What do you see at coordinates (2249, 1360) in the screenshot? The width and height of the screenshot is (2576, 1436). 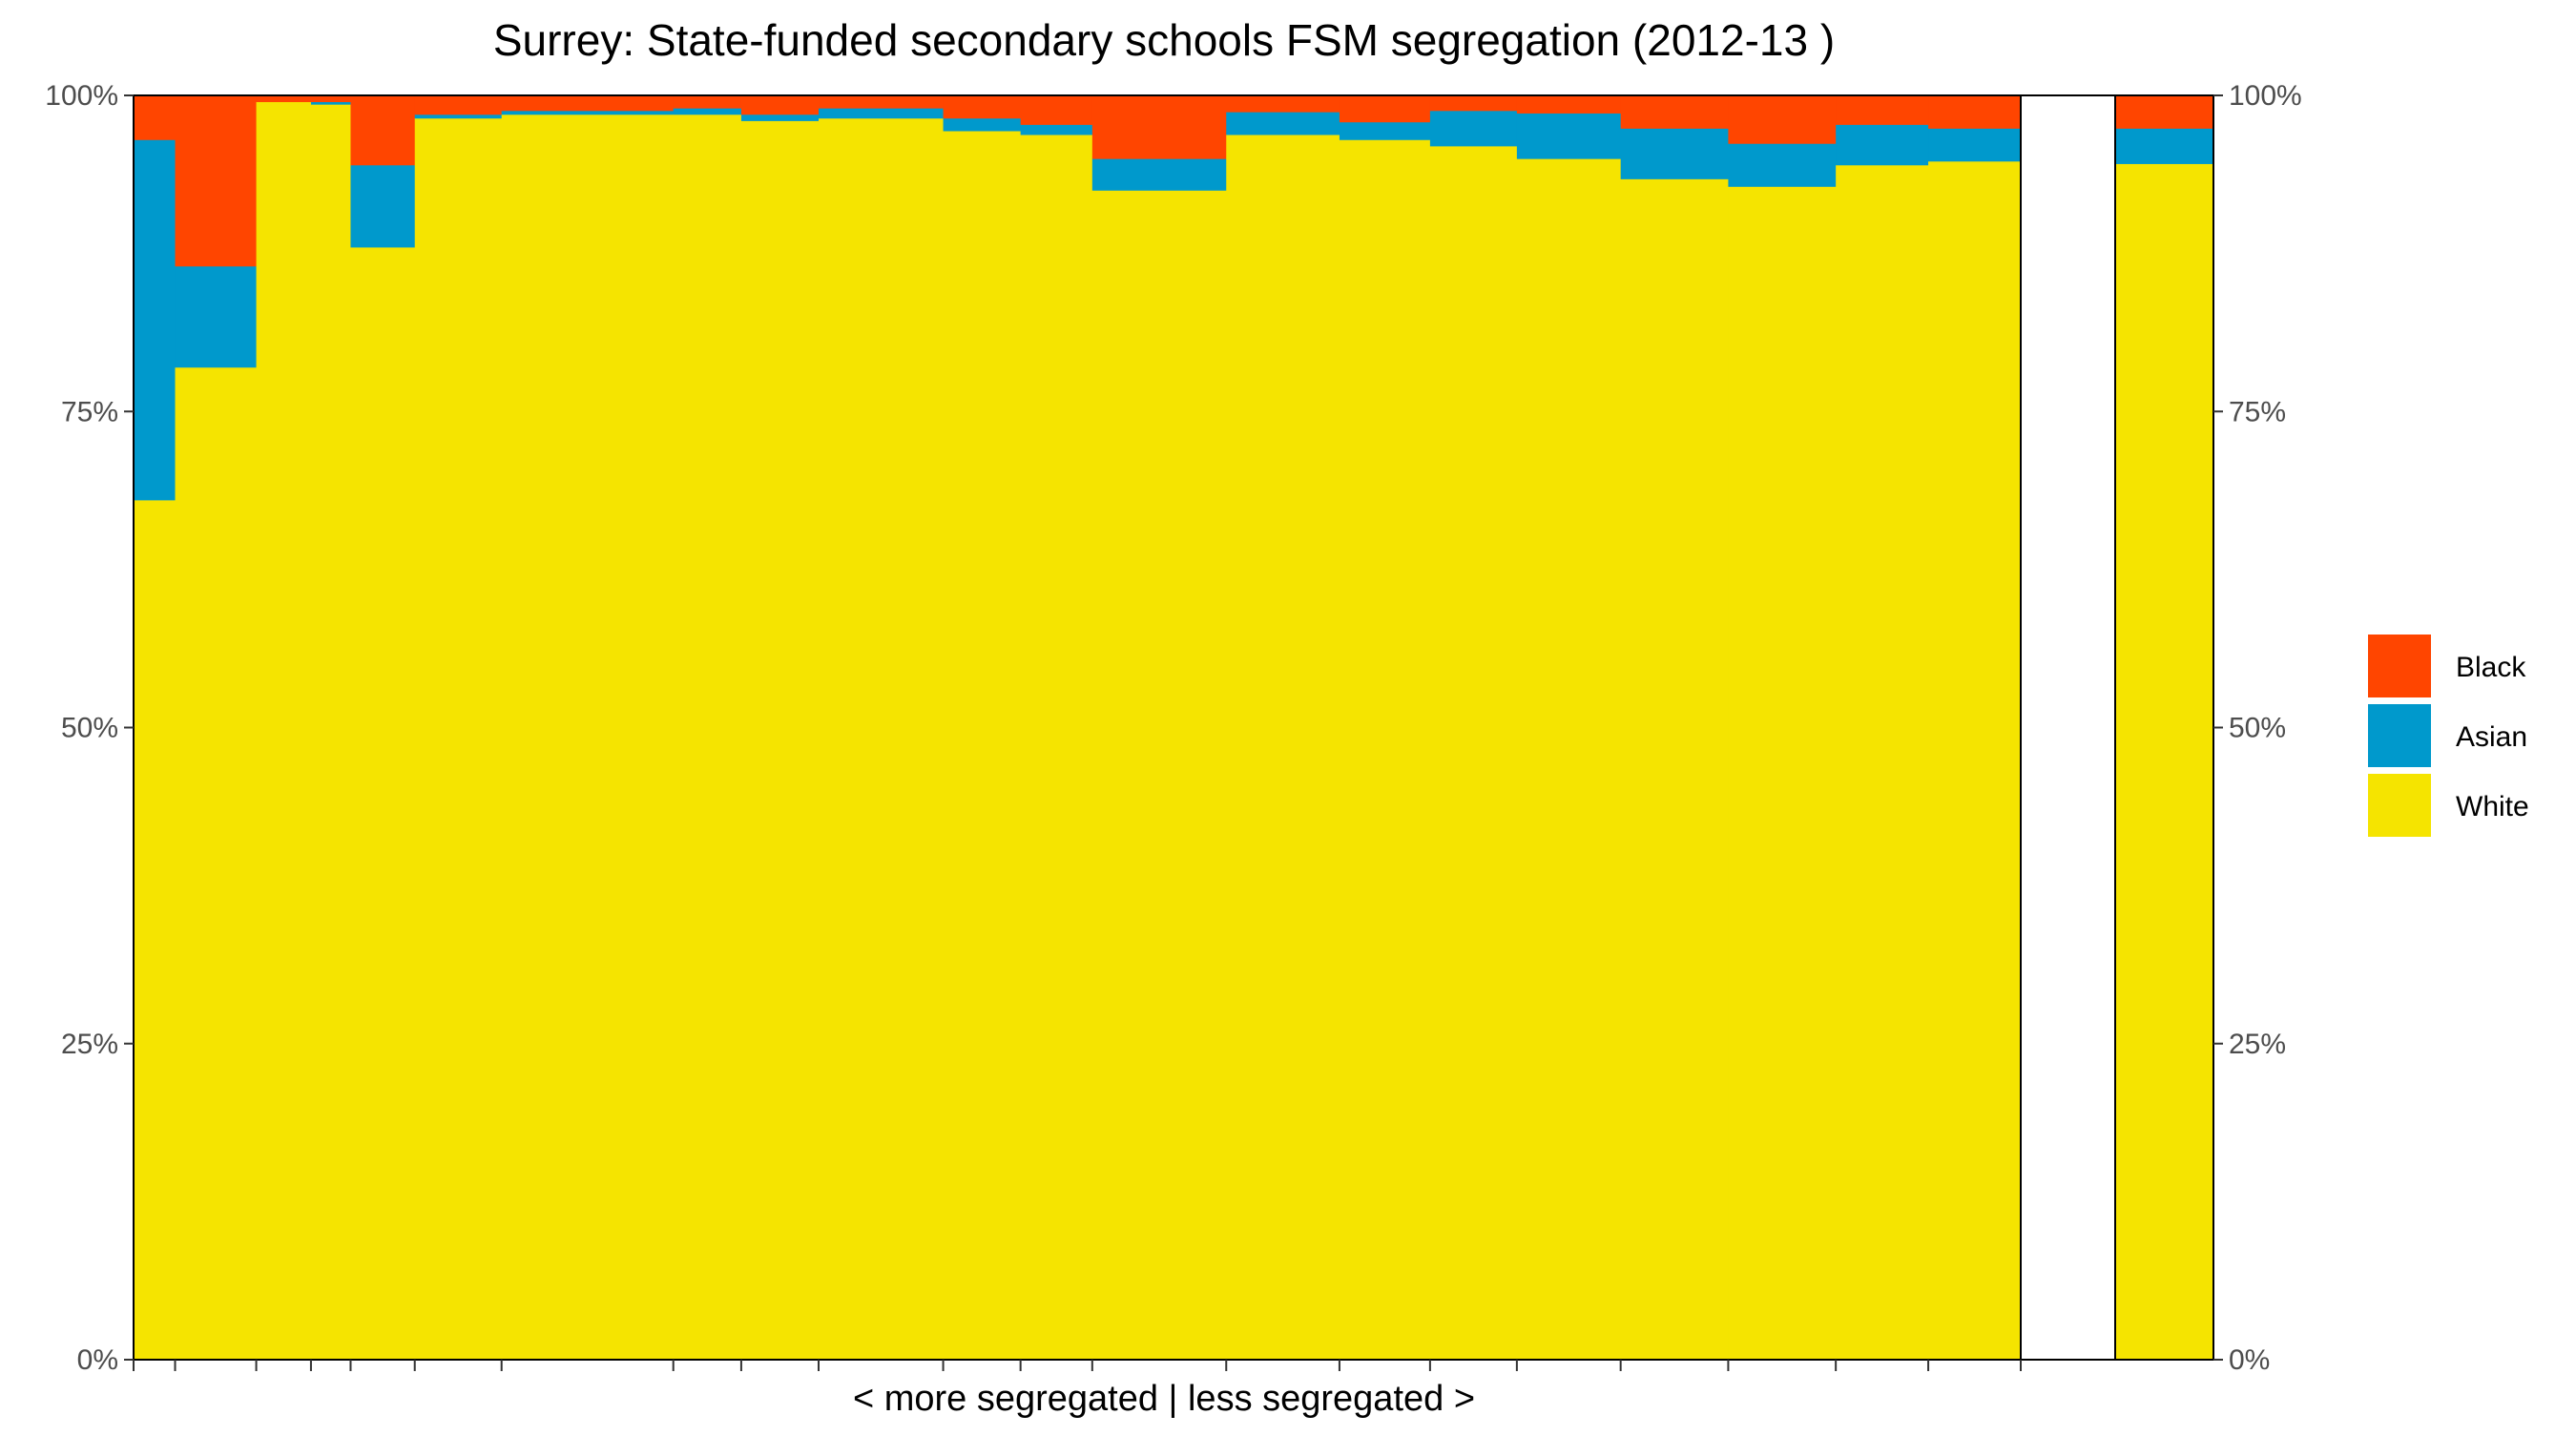 I see `y-tick-label-right-0: 0%` at bounding box center [2249, 1360].